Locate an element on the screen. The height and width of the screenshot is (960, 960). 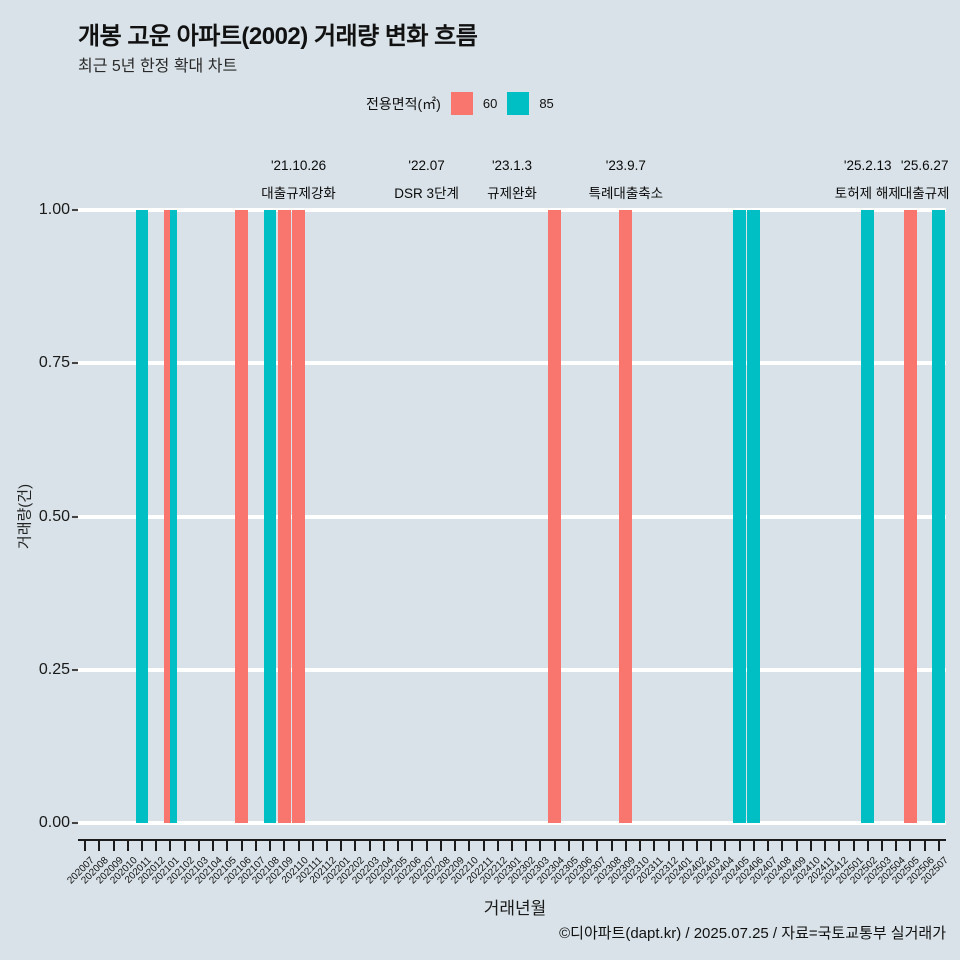
event-date-202207: '22.07 is located at coordinates (426, 165).